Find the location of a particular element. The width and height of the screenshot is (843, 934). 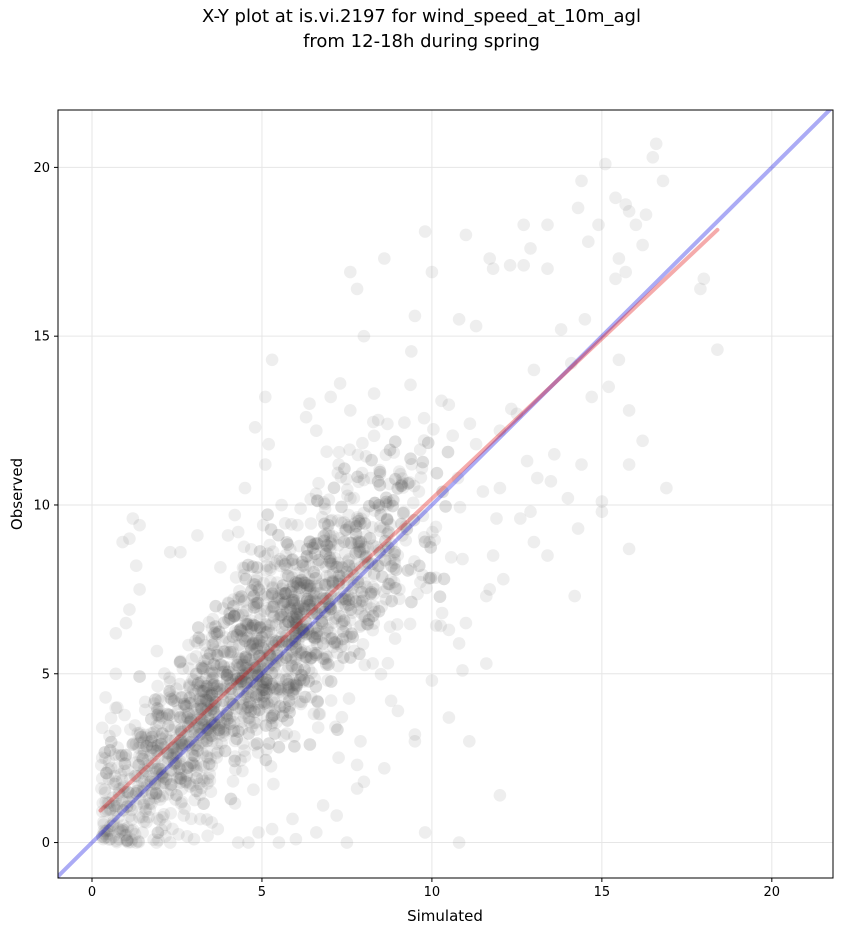

y-tick-label: 0 is located at coordinates (46, 843).